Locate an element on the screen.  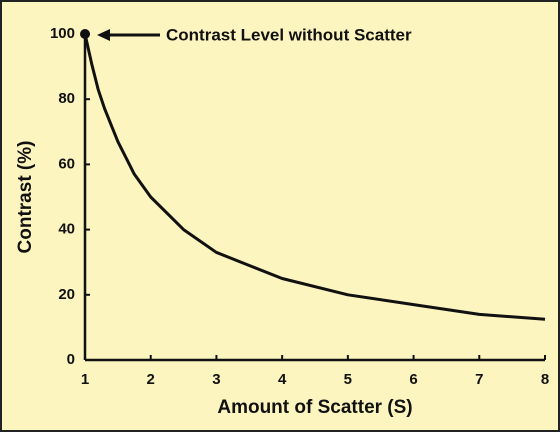
x-axis-label: Amount of Scatter (S) is located at coordinates (314, 407).